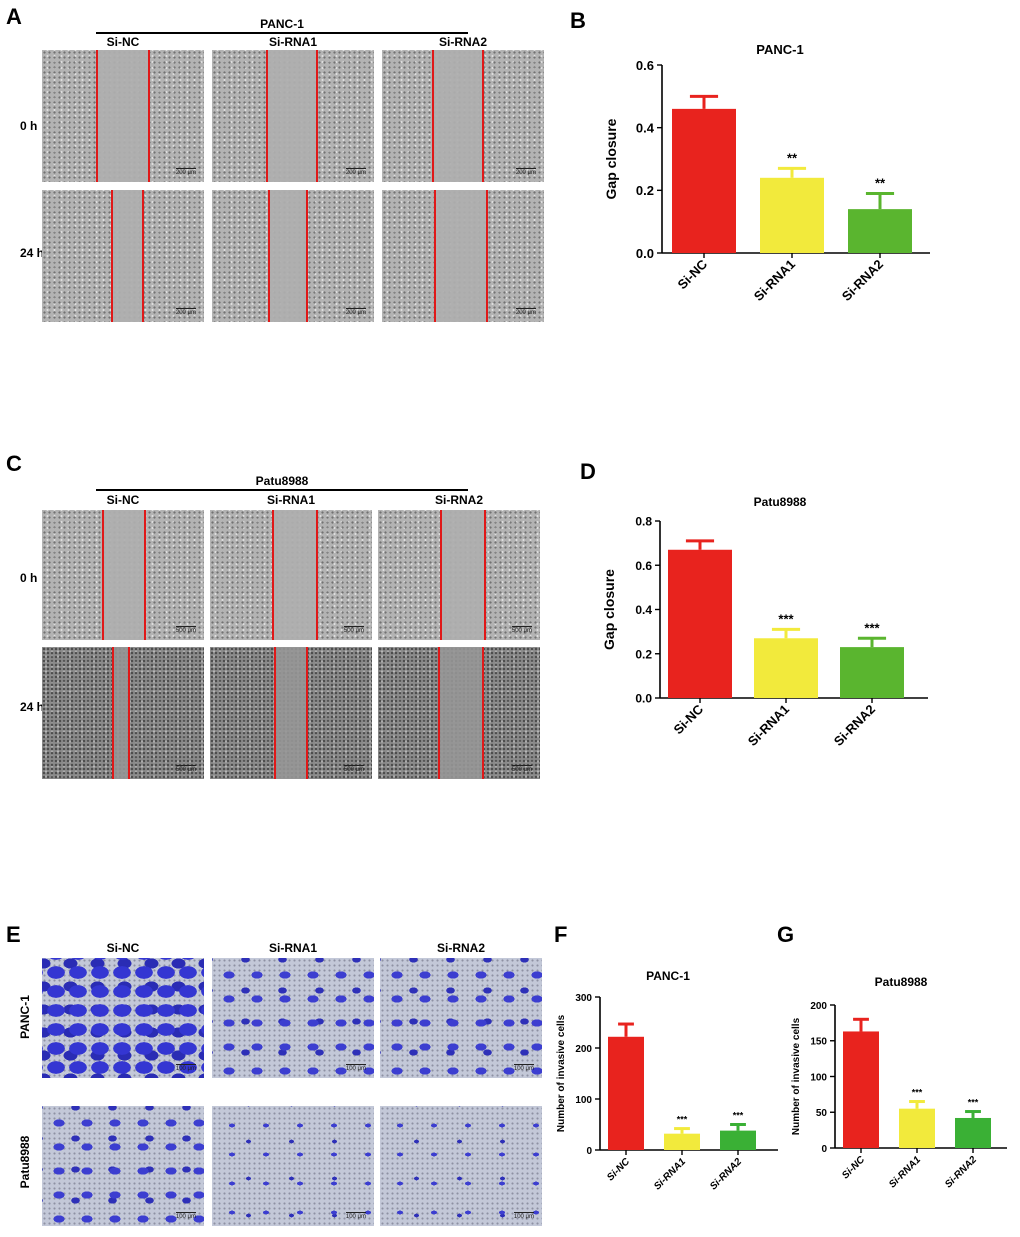 The height and width of the screenshot is (1237, 1020). Describe the element at coordinates (282, 481) in the screenshot. I see `panel-c-title: Patu8988` at that location.